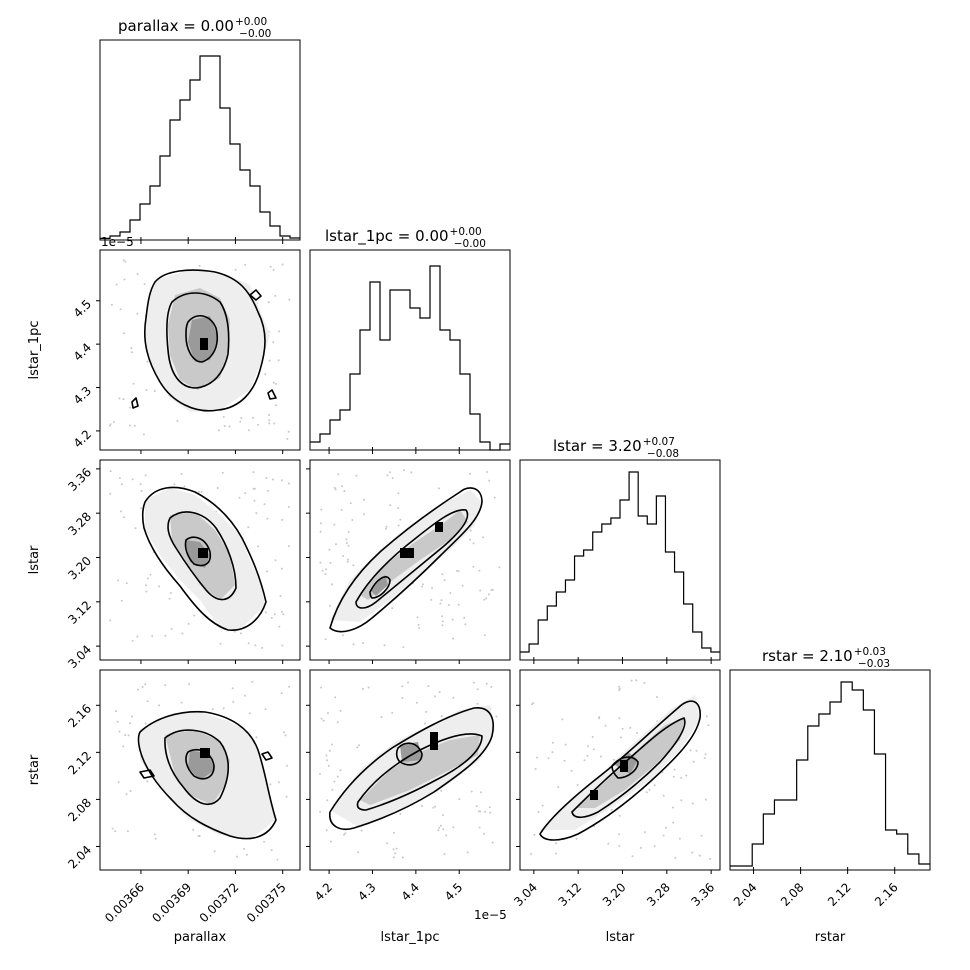 Image resolution: width=970 pixels, height=970 pixels. I want to click on y-tick-label-lstar: 3.36, so click(79, 479).